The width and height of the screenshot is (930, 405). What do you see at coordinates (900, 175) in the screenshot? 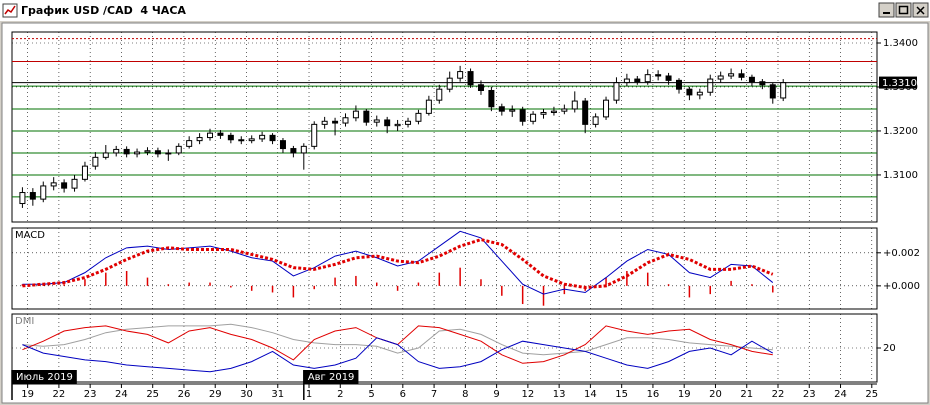
I see `y-tick-label: 1.3100` at bounding box center [900, 175].